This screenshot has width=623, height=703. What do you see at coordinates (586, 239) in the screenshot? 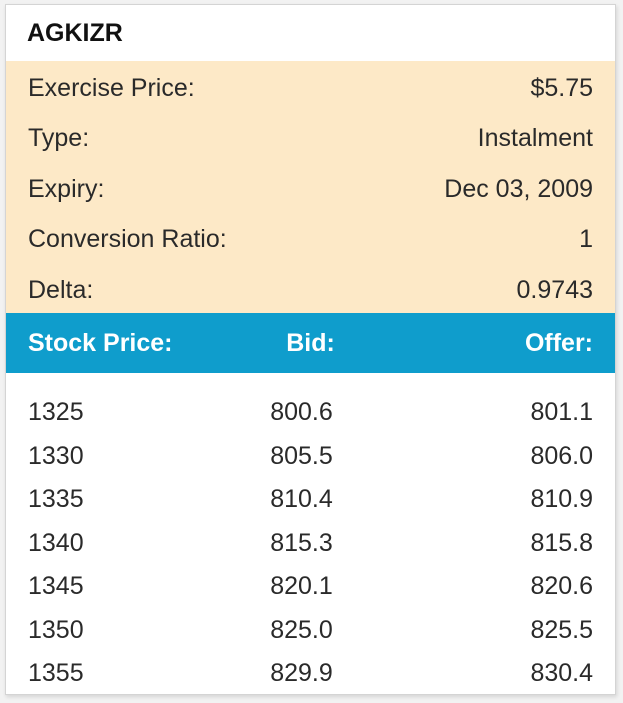
I see `info-value: 1` at bounding box center [586, 239].